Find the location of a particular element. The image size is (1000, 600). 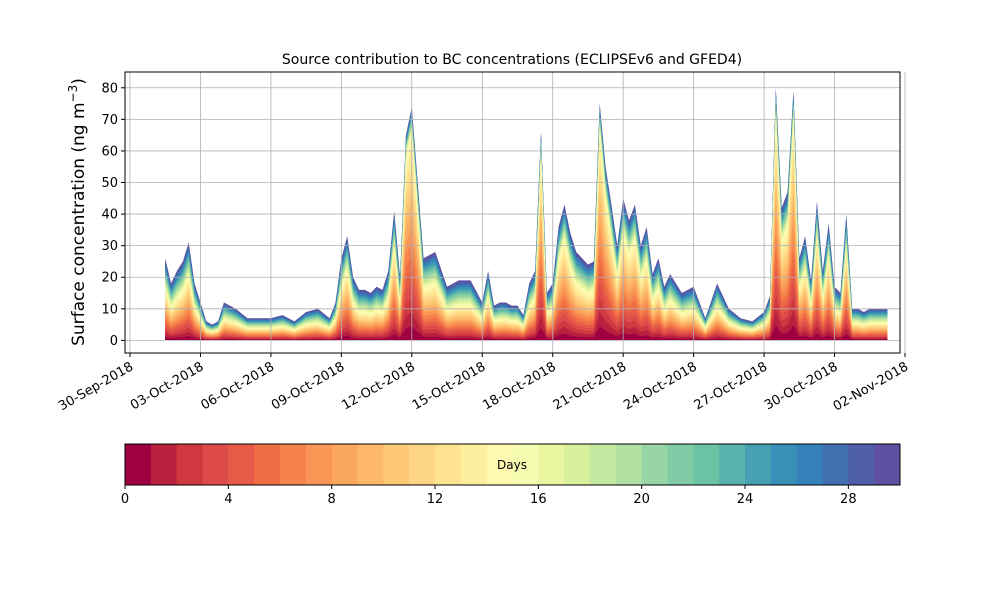

colorbar-tick-label: 4 is located at coordinates (228, 499).